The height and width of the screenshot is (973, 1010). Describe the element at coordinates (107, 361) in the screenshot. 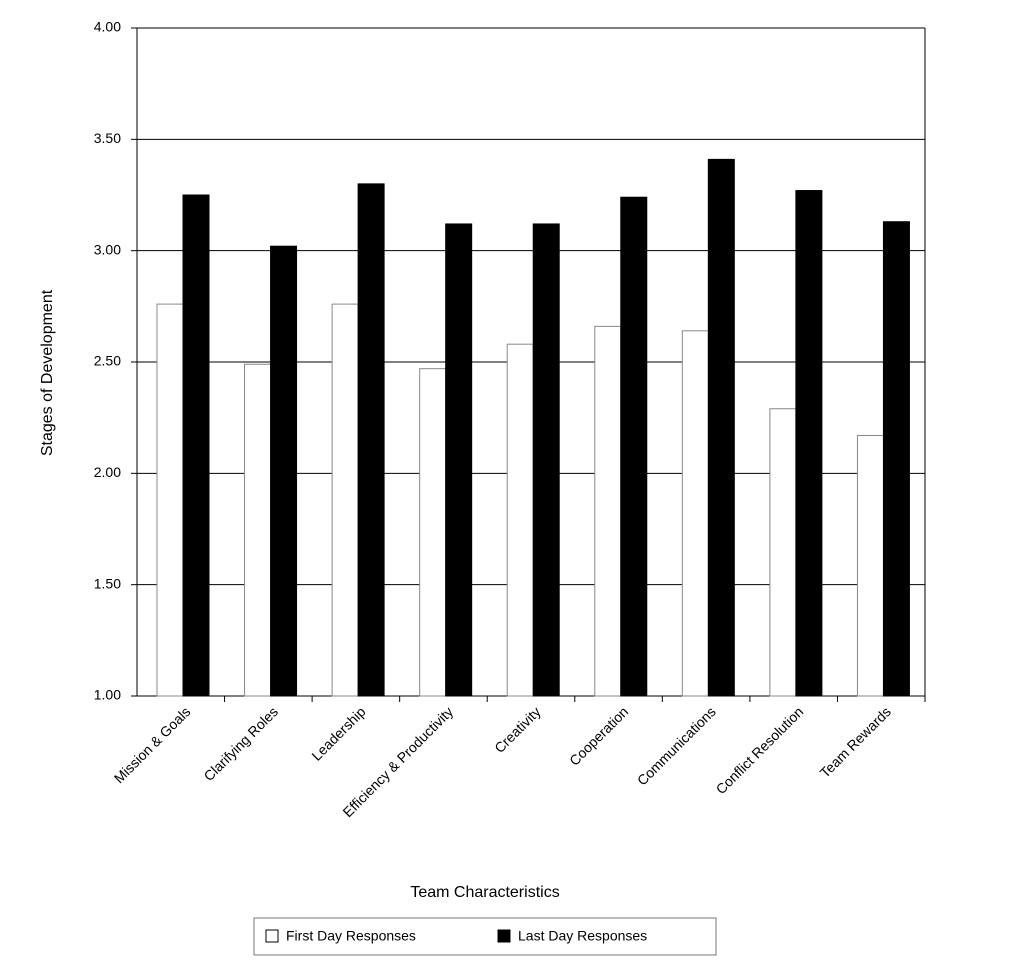

I see `y-tick-label: 2.50` at that location.